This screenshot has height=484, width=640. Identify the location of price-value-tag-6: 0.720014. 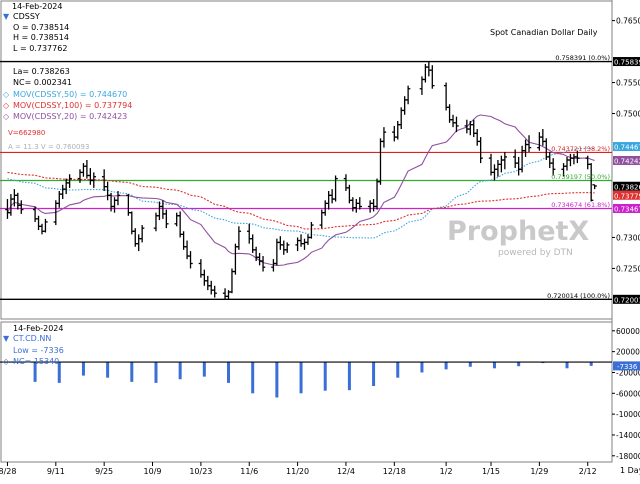
(626, 299).